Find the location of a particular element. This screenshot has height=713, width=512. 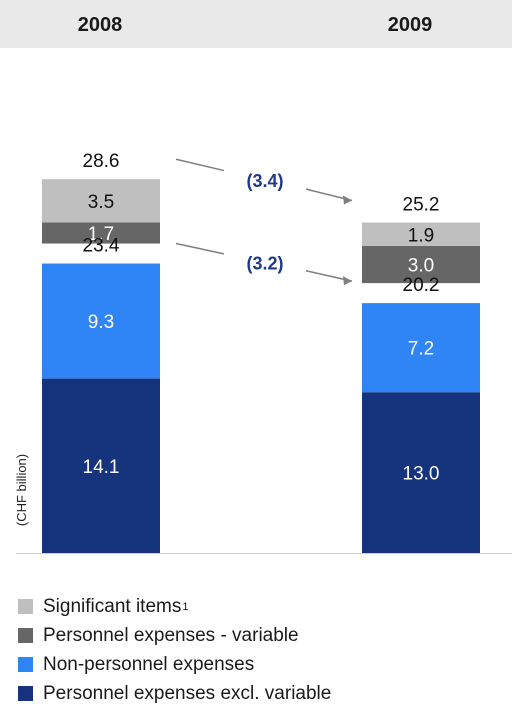

bar-value-label: 3.5 is located at coordinates (101, 202).